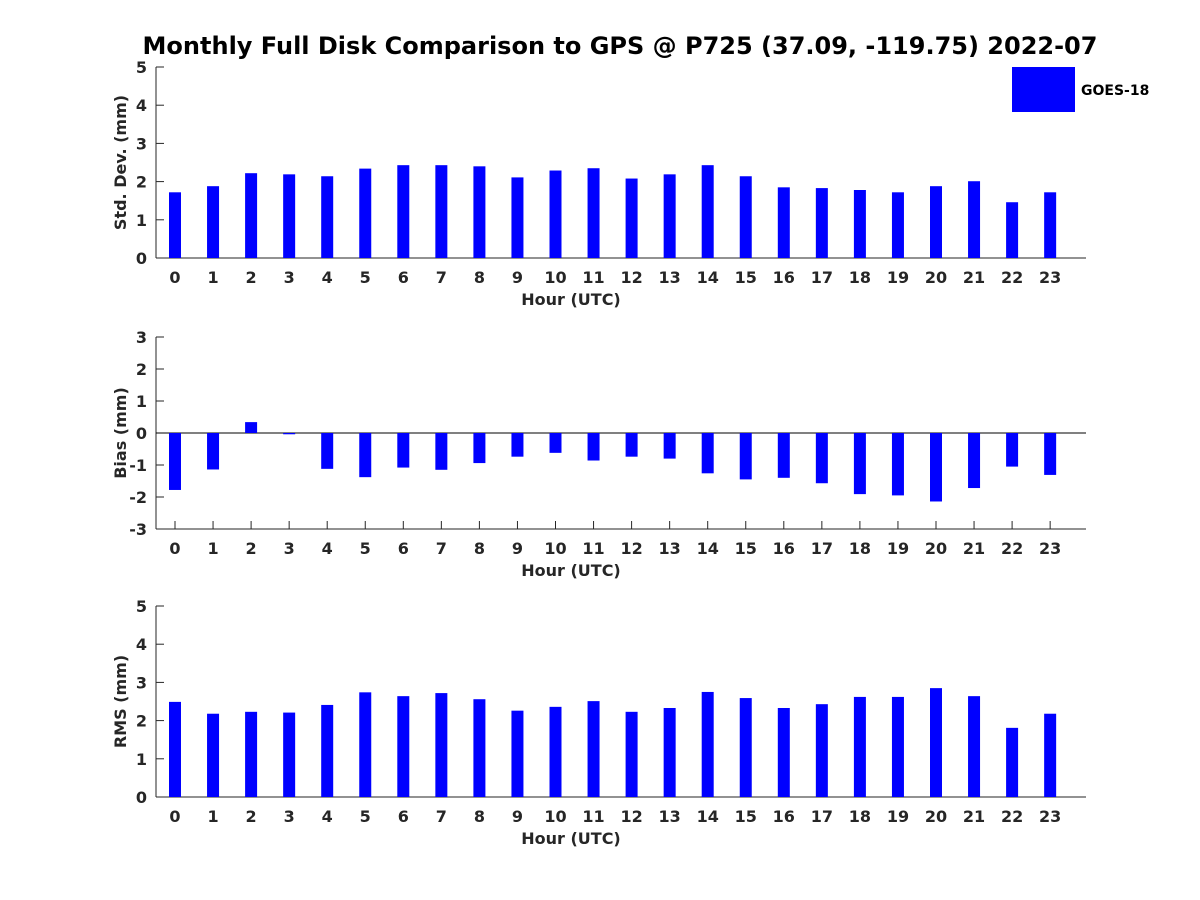  Describe the element at coordinates (708, 816) in the screenshot. I see `x-tick-label: 14` at that location.